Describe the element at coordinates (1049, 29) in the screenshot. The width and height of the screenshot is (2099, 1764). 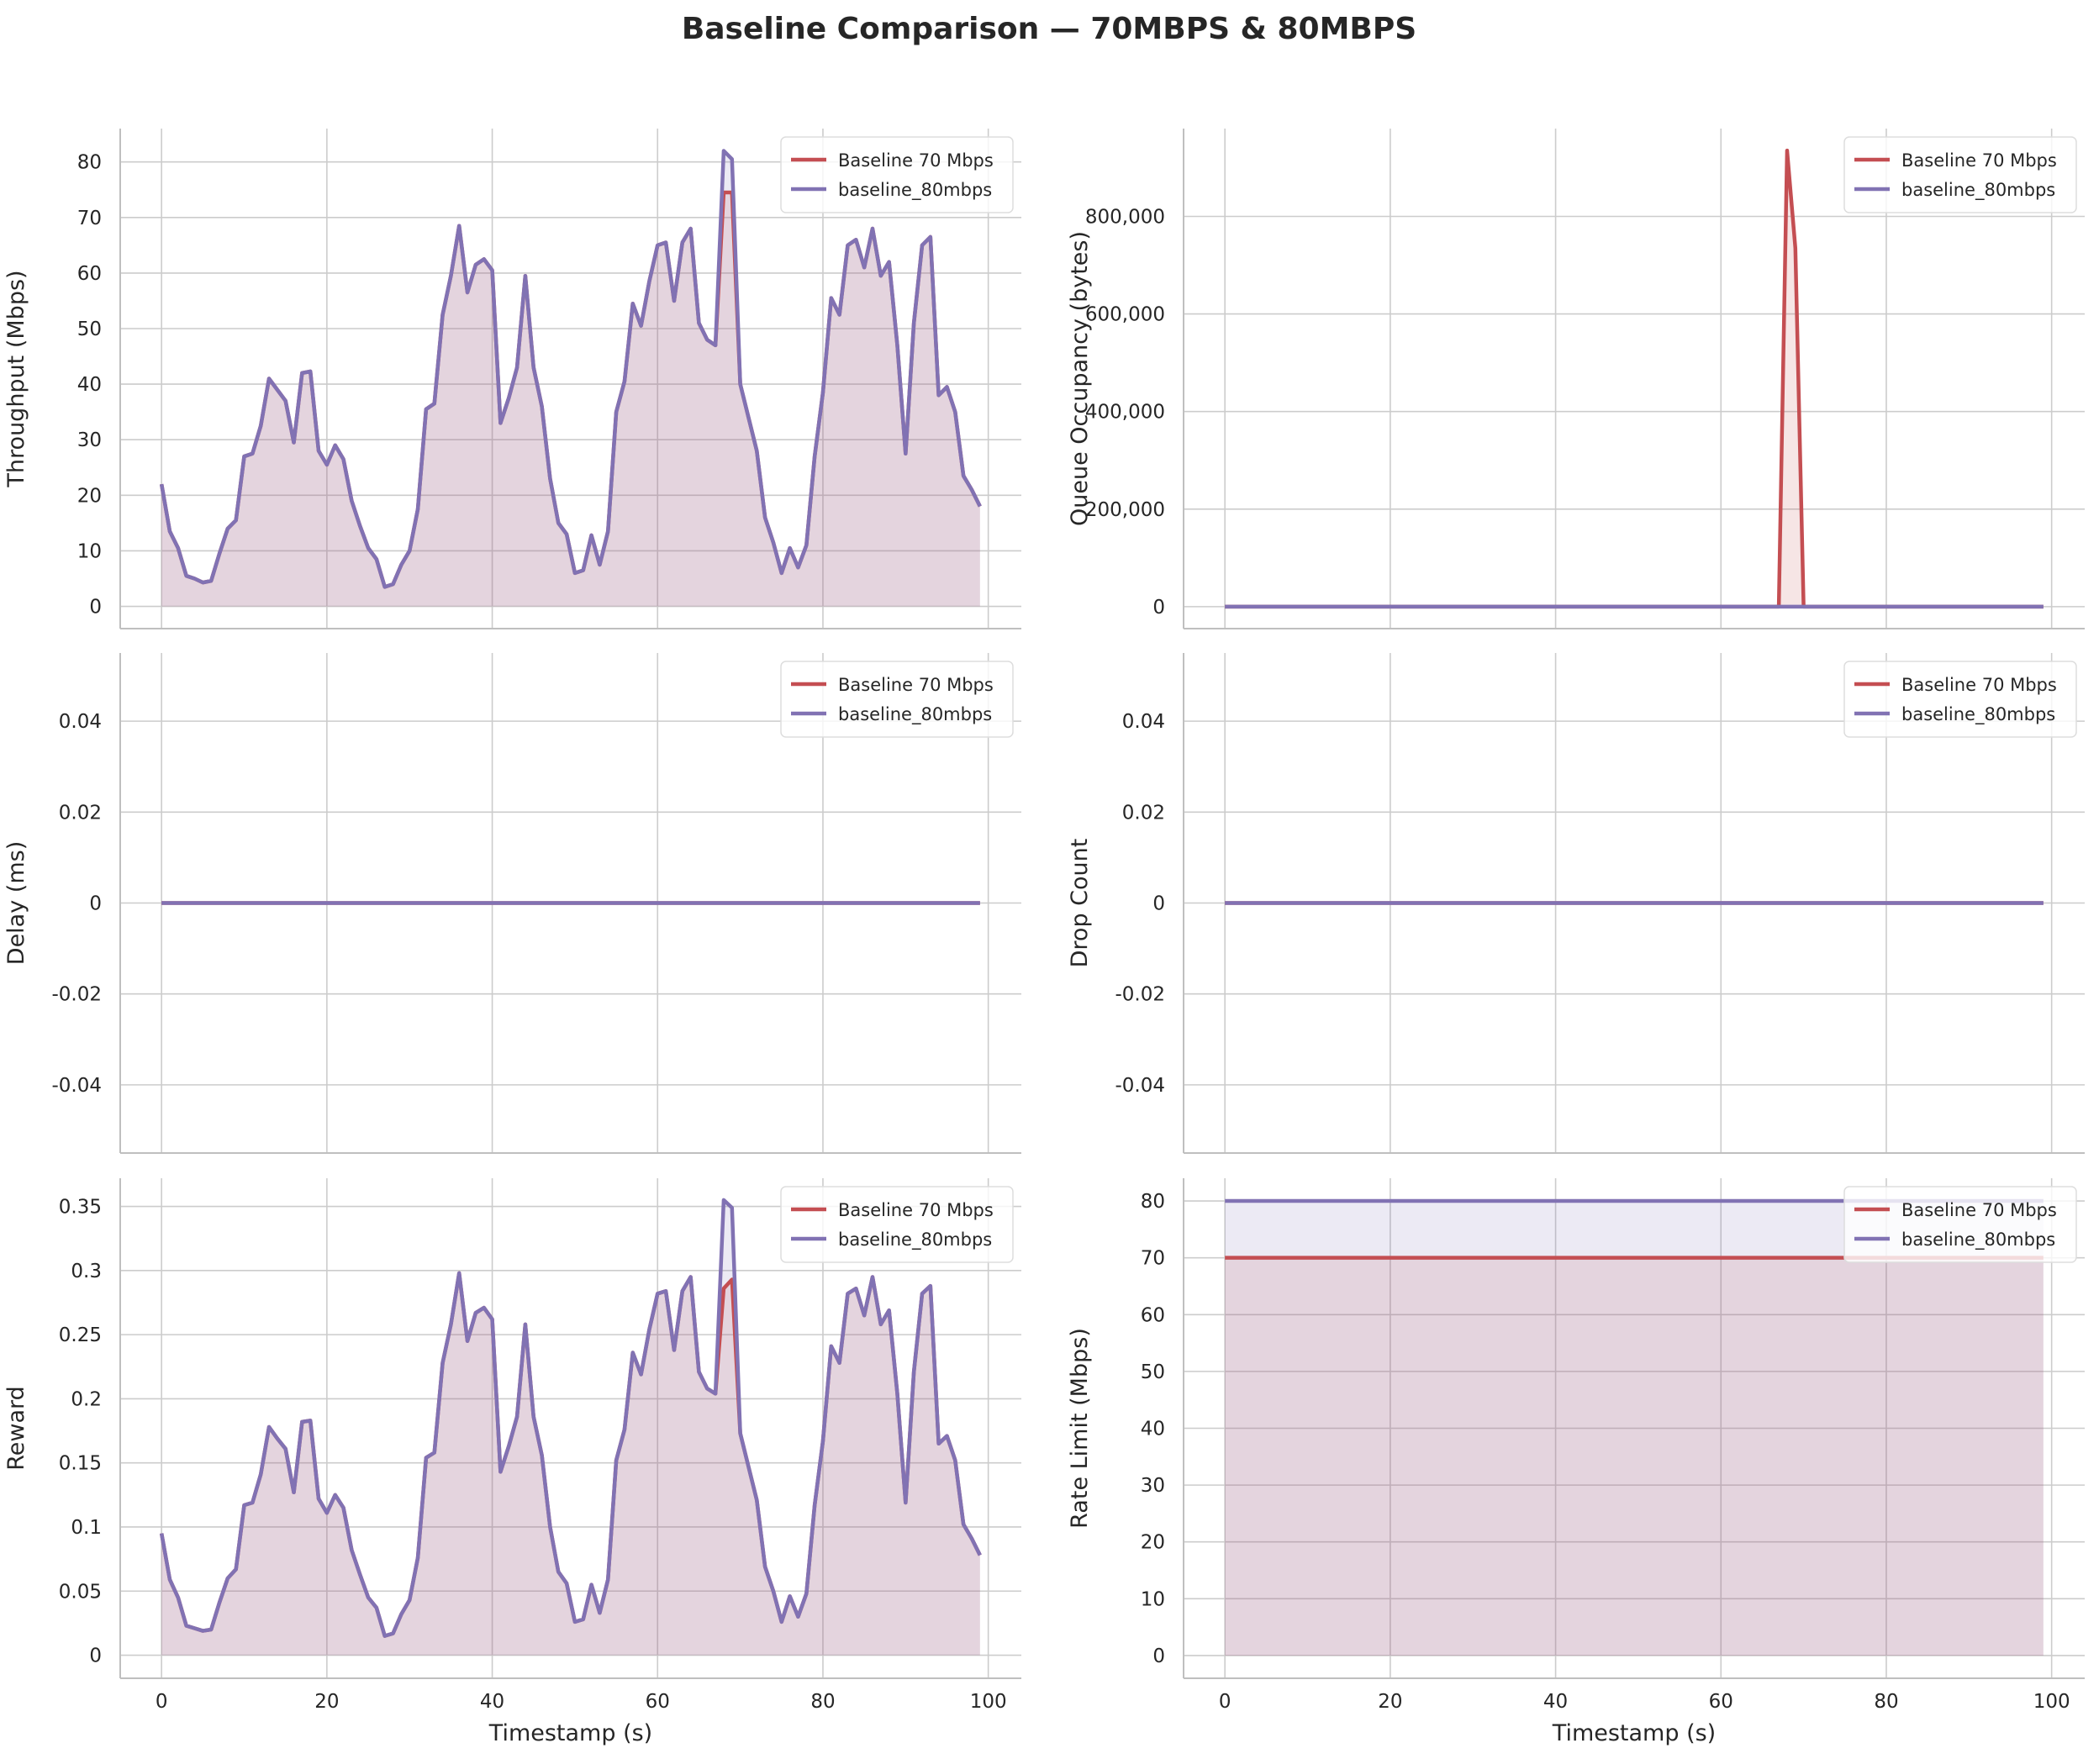
I see `figure-title: Baseline Comparison — 70MBPS & 80MBPS` at that location.